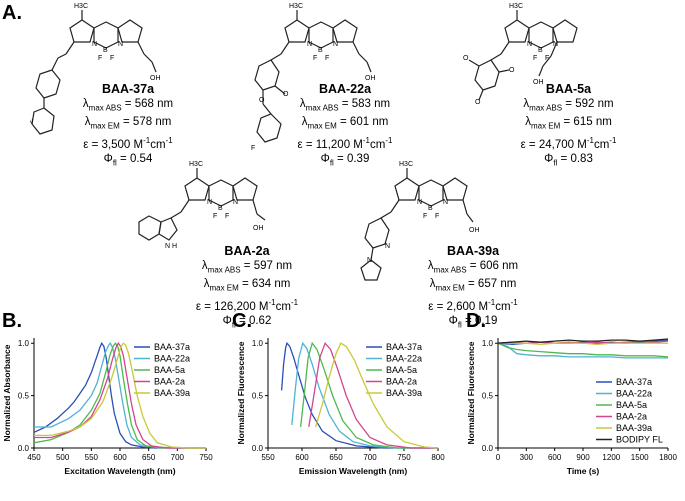  I want to click on x-tick-label: 700, so click(370, 457).